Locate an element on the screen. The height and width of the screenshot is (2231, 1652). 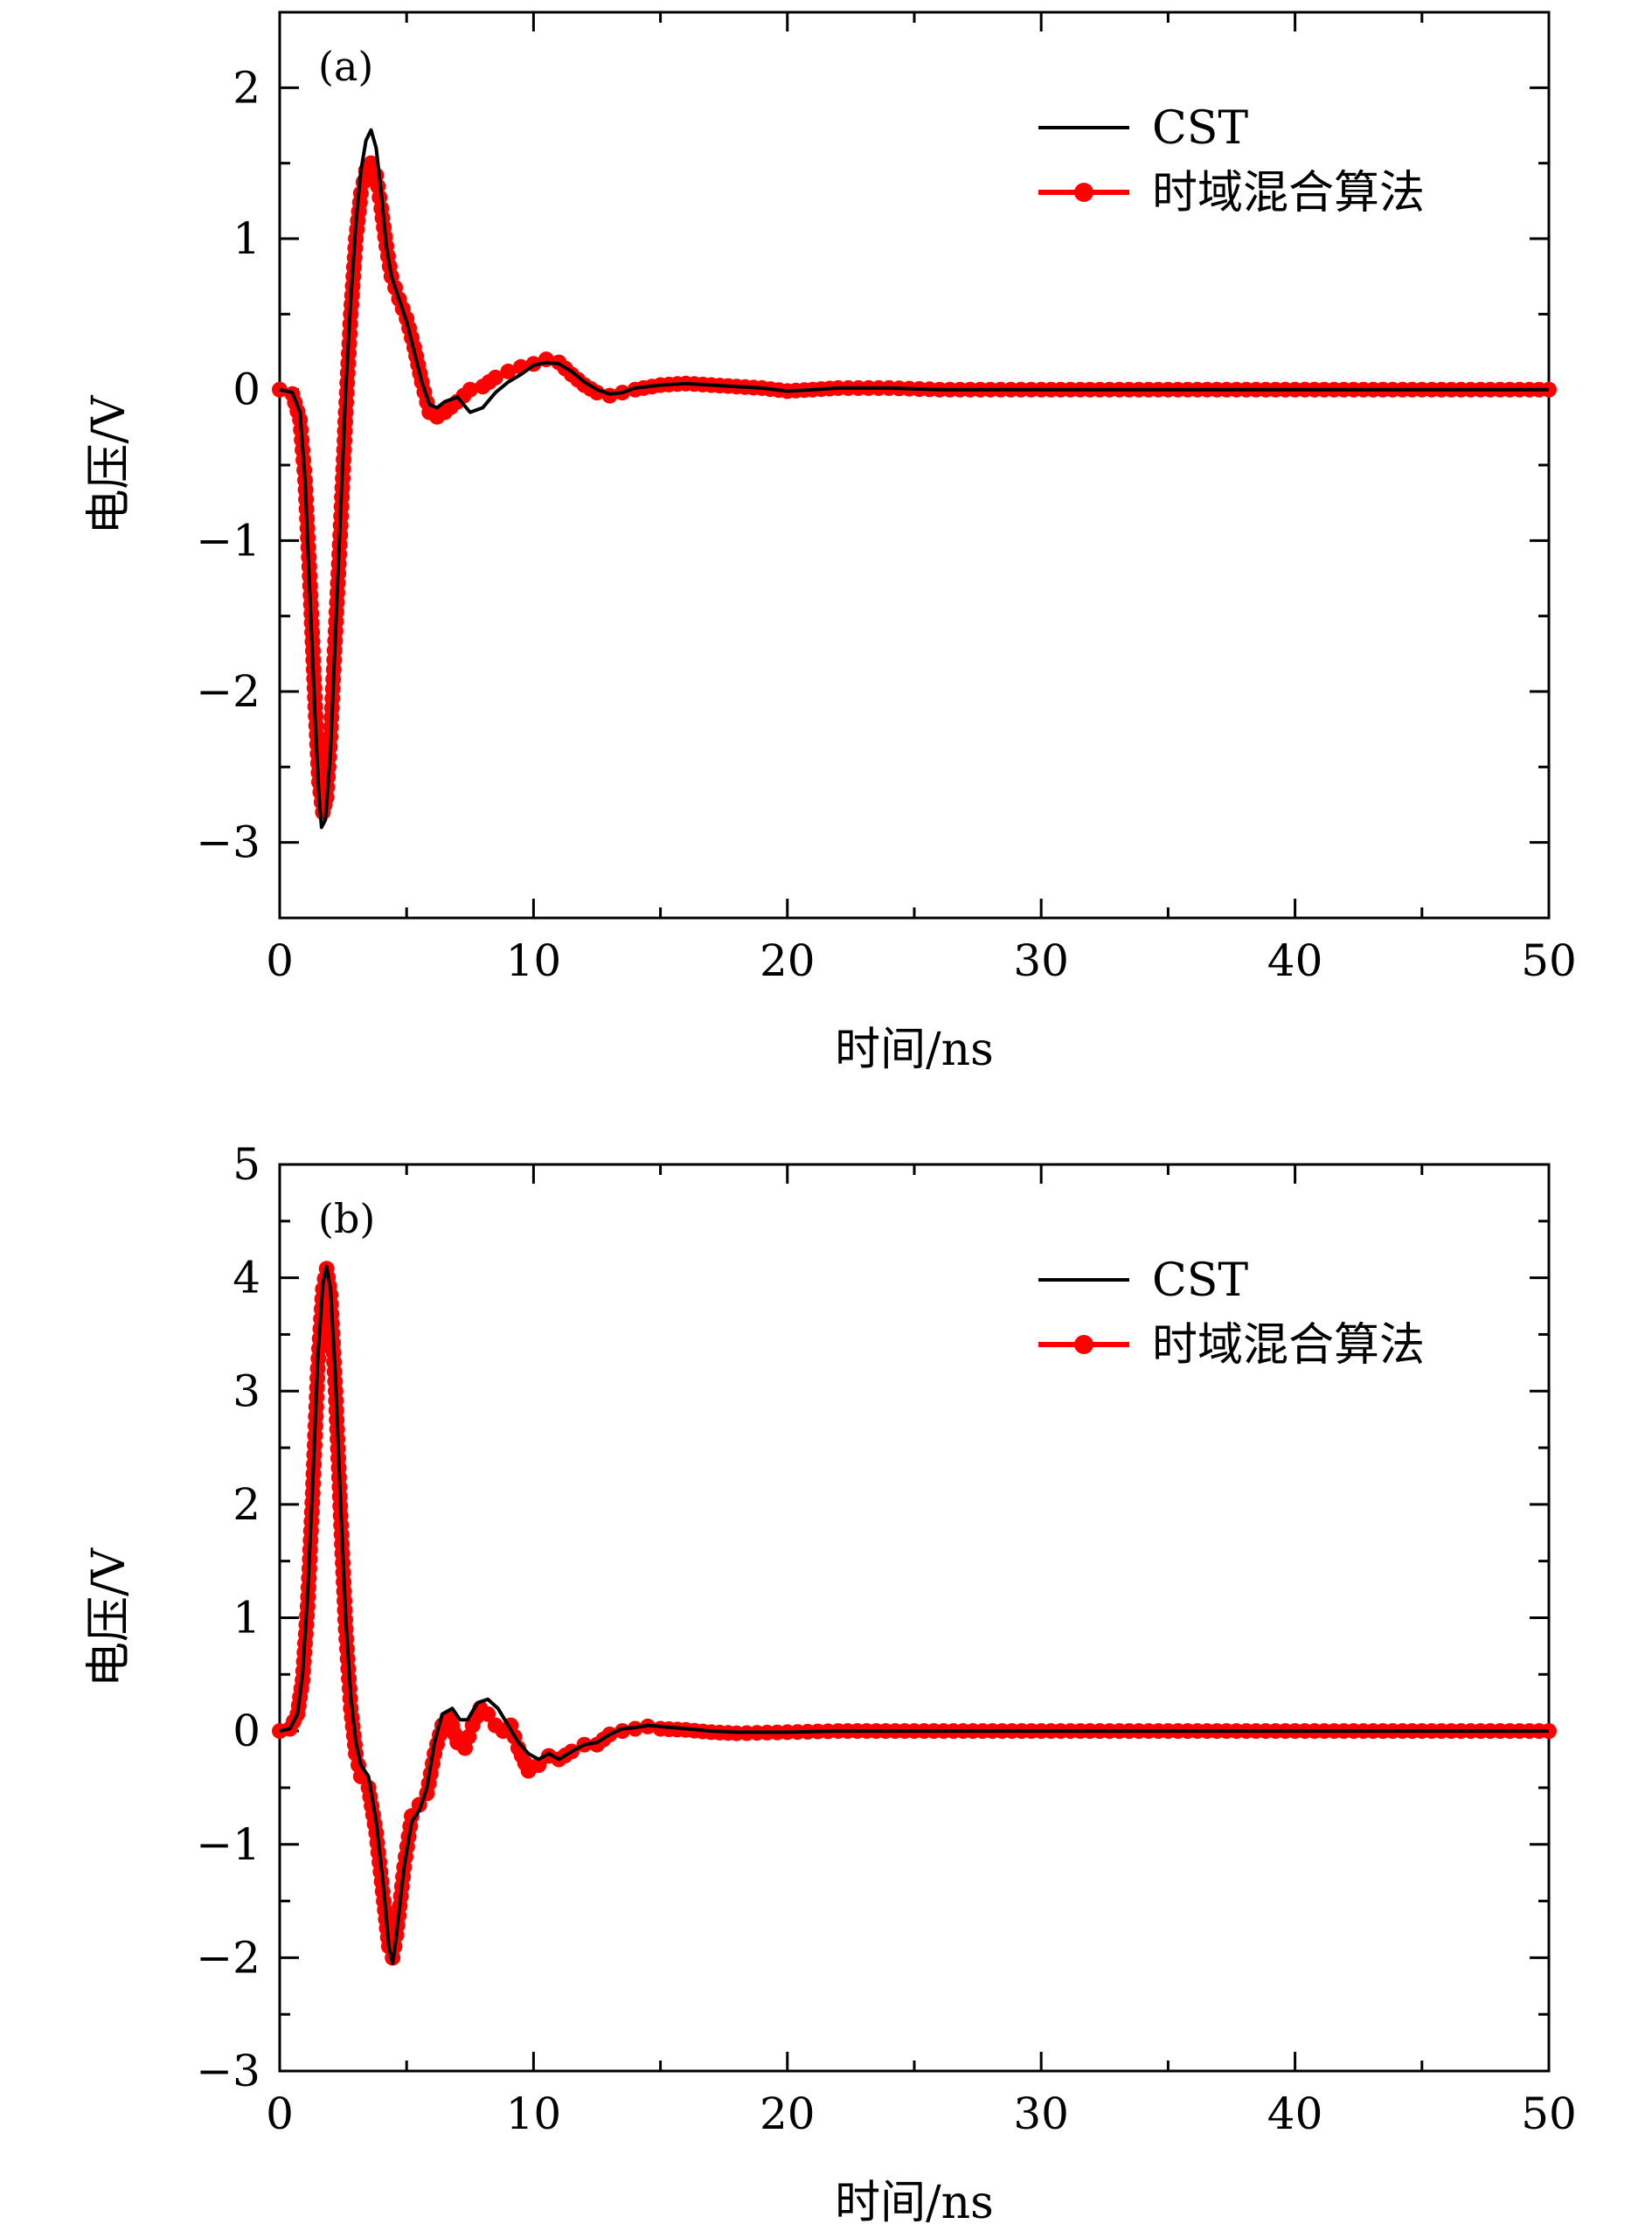
y-tick-label: 3 is located at coordinates (247, 1391).